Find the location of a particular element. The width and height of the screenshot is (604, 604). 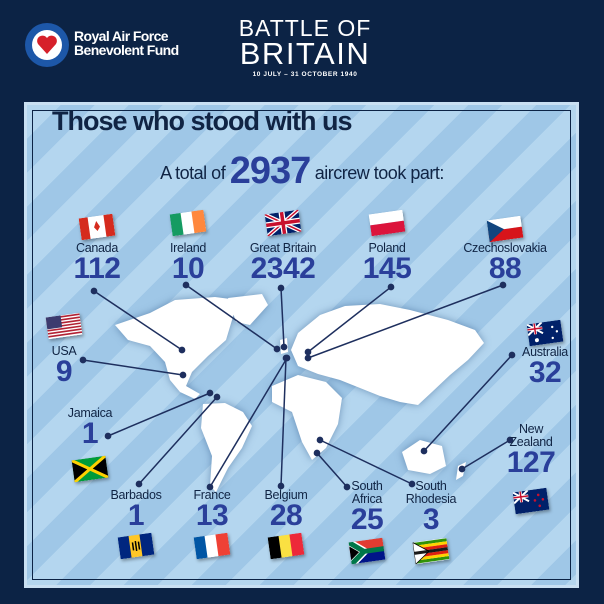

leader-line-south-africa is located at coordinates (332, 470).